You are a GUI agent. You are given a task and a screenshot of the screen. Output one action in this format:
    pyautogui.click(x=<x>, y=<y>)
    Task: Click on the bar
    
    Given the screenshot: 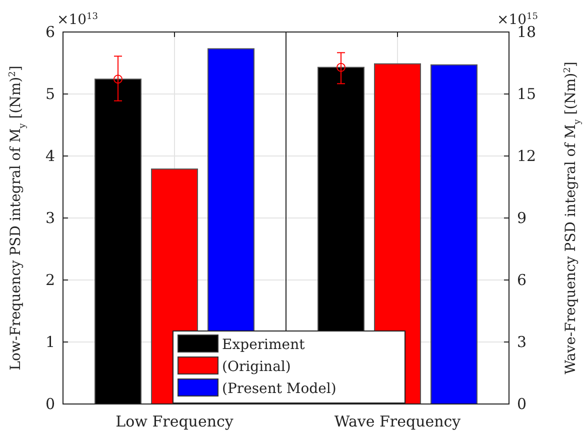 What is the action you would take?
    pyautogui.click(x=118, y=241)
    